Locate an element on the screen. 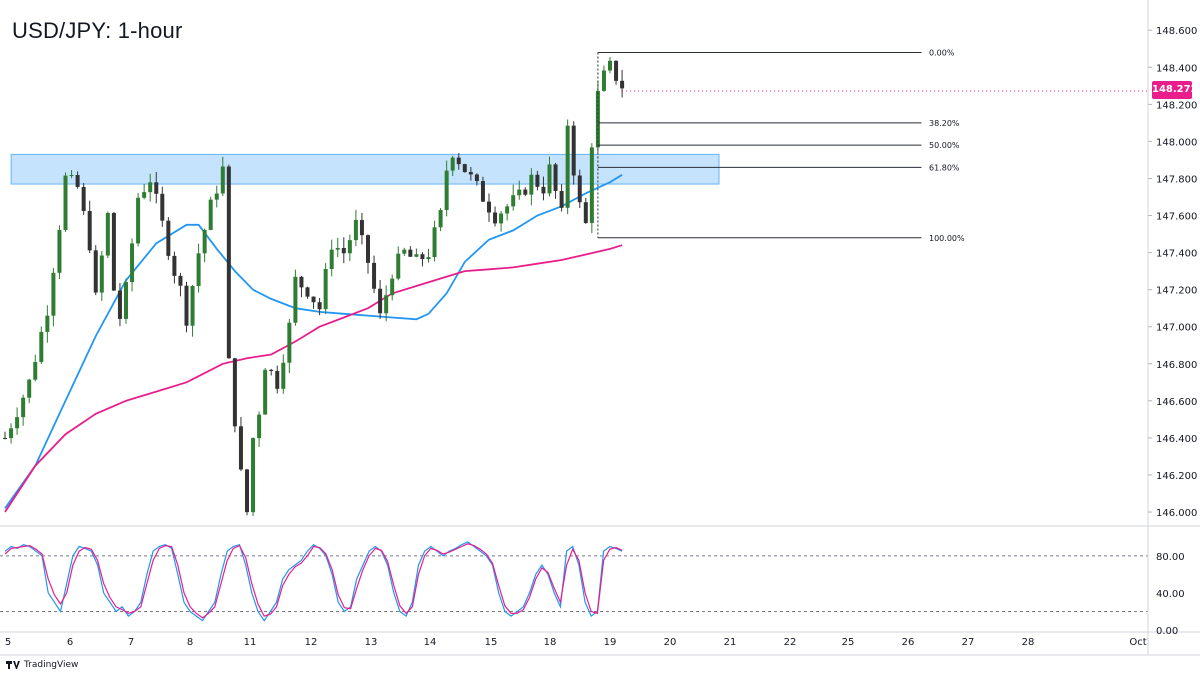 Image resolution: width=1200 pixels, height=675 pixels. time-tick-label: 6 is located at coordinates (70, 642).